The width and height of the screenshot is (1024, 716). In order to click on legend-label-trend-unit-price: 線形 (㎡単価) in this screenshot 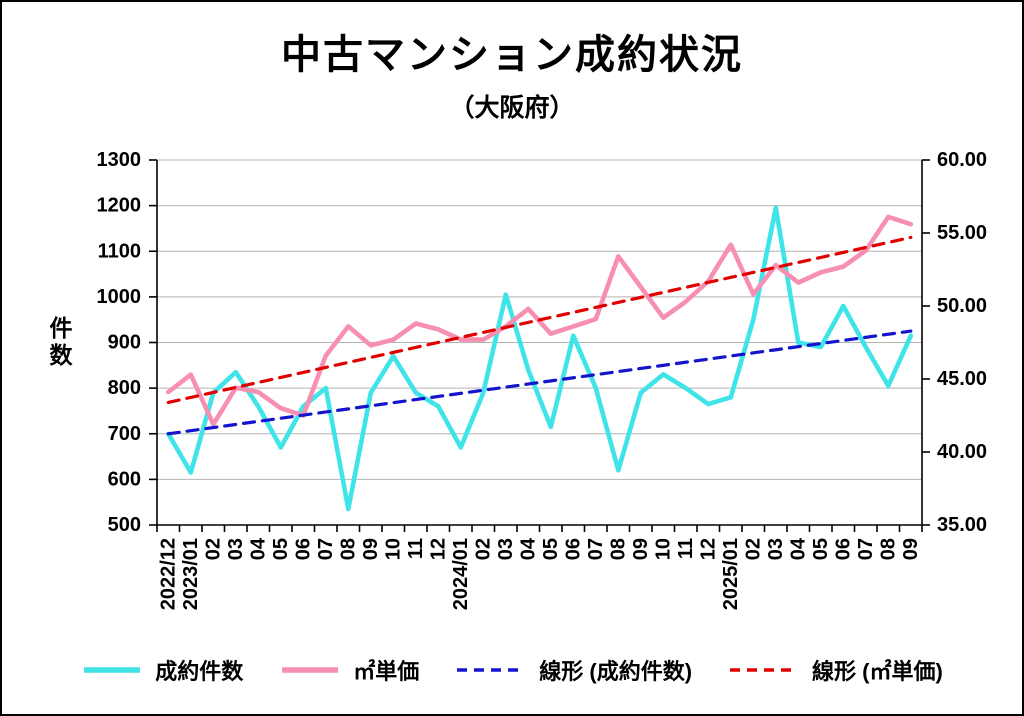, I will do `click(877, 671)`.